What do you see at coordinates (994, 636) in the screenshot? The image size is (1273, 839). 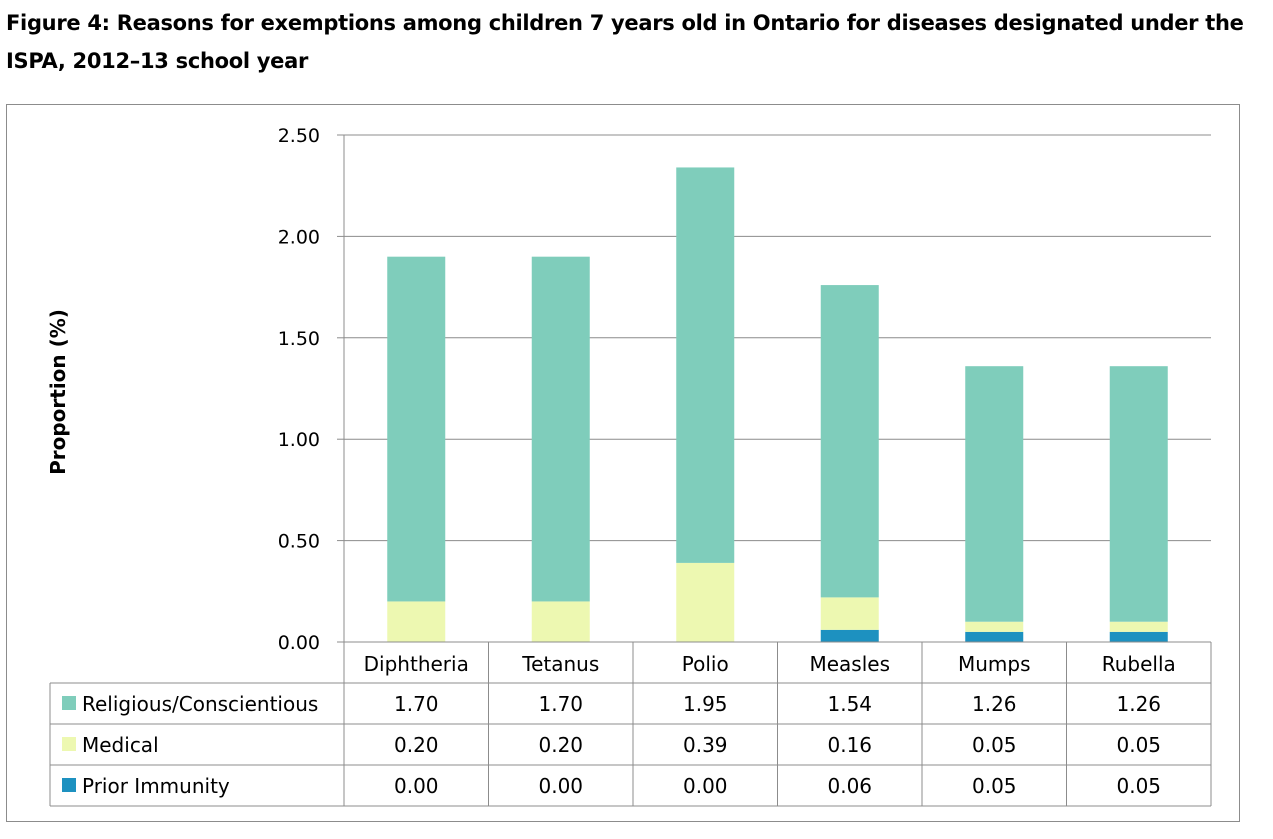 I see `bar-prior-immunity-mumps` at bounding box center [994, 636].